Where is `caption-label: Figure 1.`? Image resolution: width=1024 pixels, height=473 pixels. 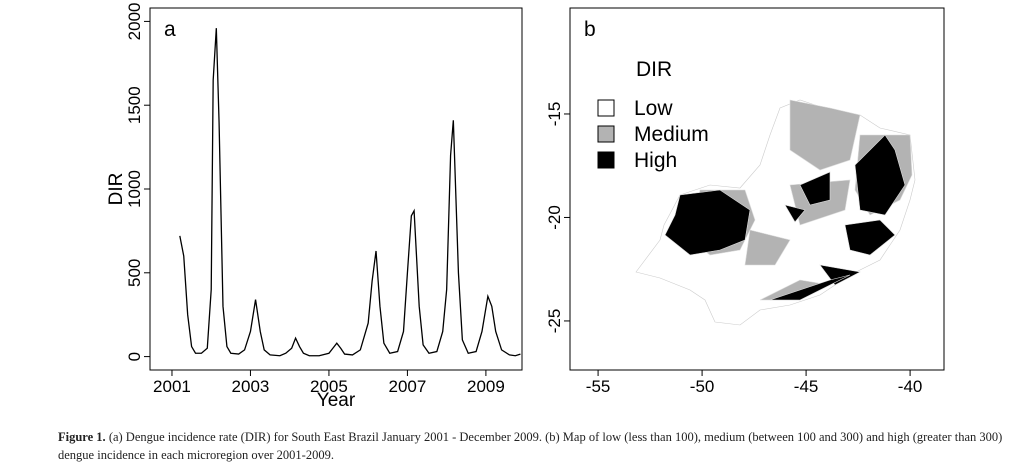
caption-label: Figure 1. is located at coordinates (82, 437).